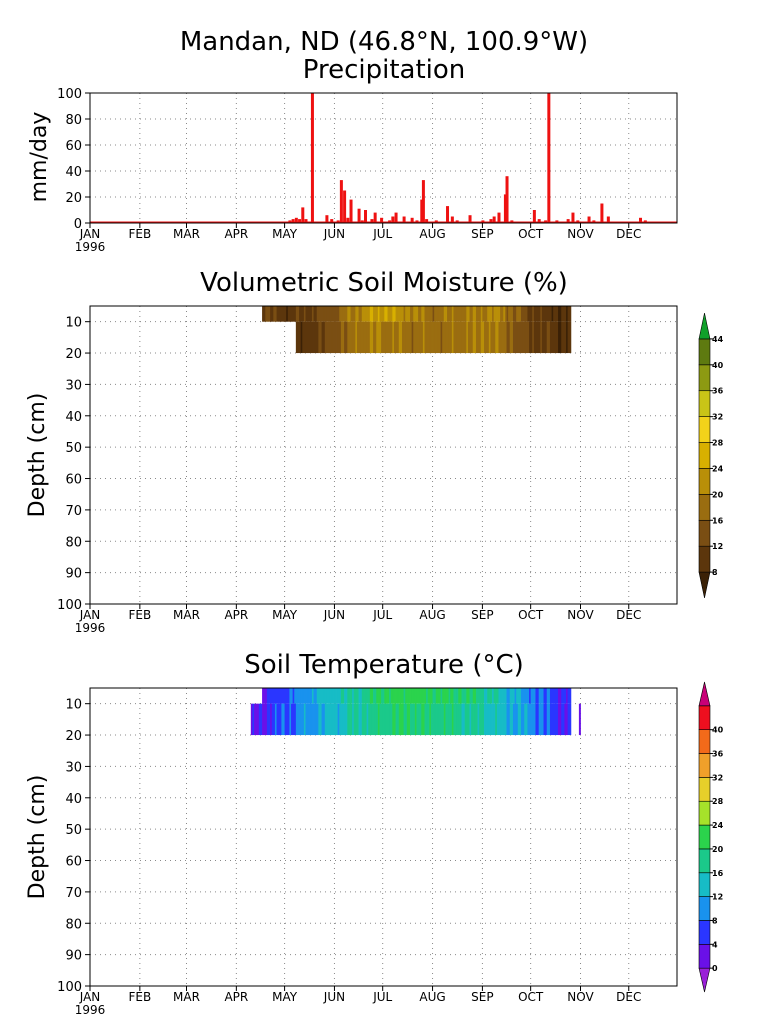 The width and height of the screenshot is (768, 1024). I want to click on y-tick-label: 10, so click(73, 323).